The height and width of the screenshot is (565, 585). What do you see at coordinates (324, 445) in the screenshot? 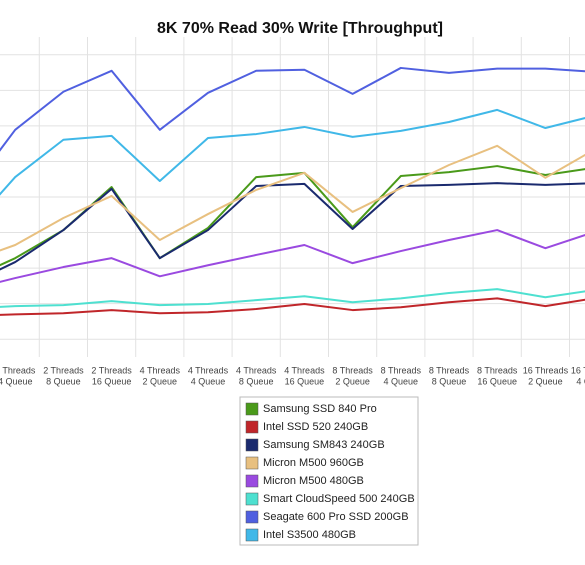
I see `legend-label: Samsung SM843 240GB` at bounding box center [324, 445].